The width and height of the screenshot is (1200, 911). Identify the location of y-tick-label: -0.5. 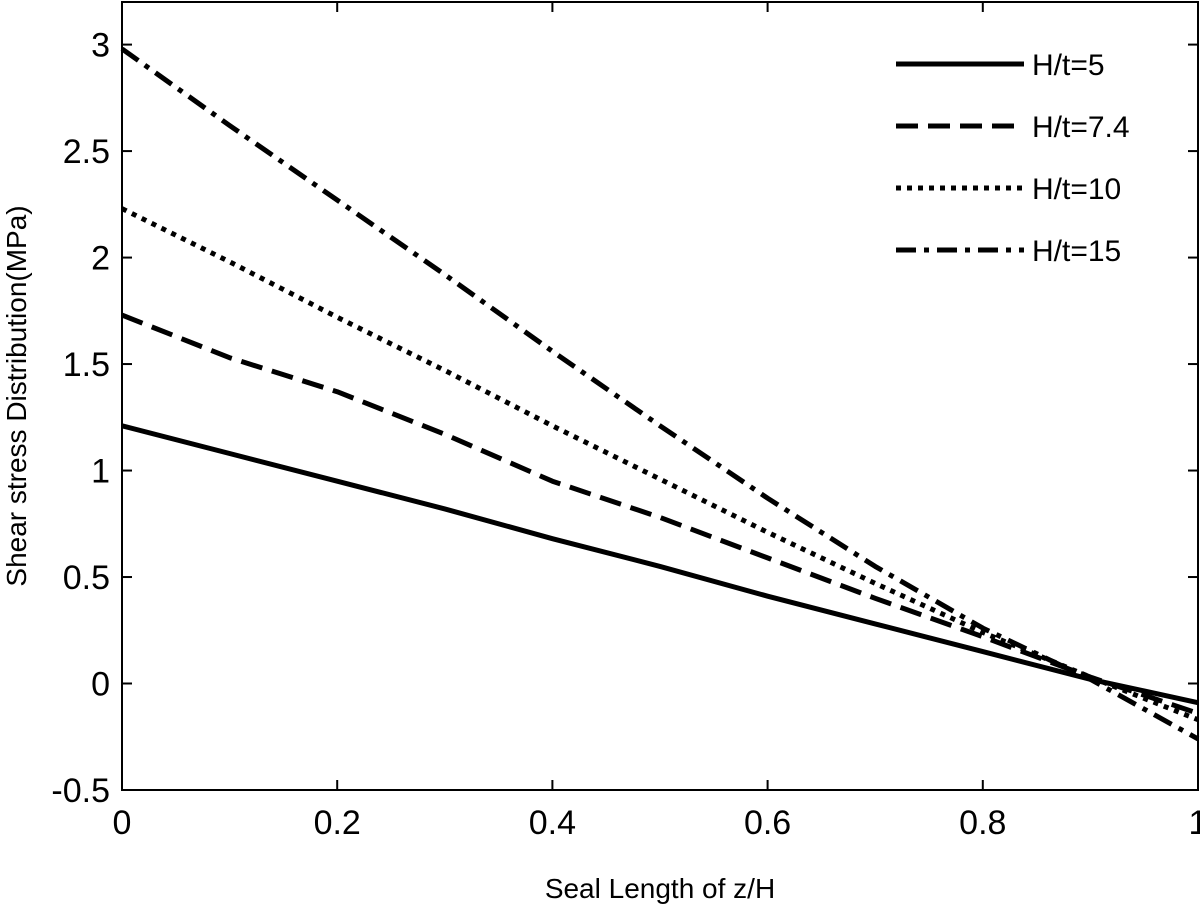
(80, 791).